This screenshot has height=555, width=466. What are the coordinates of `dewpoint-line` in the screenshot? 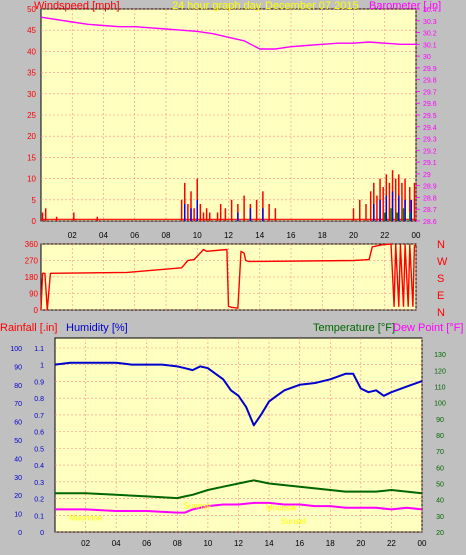 It's located at (239, 507).